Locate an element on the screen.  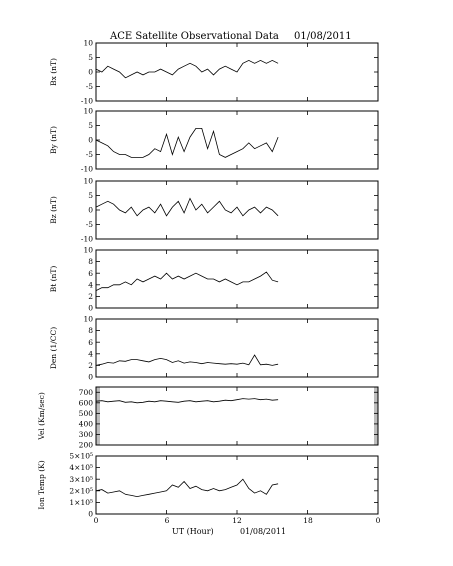
y-tick-label-6-5: 5×10⁵ is located at coordinates (81, 456).